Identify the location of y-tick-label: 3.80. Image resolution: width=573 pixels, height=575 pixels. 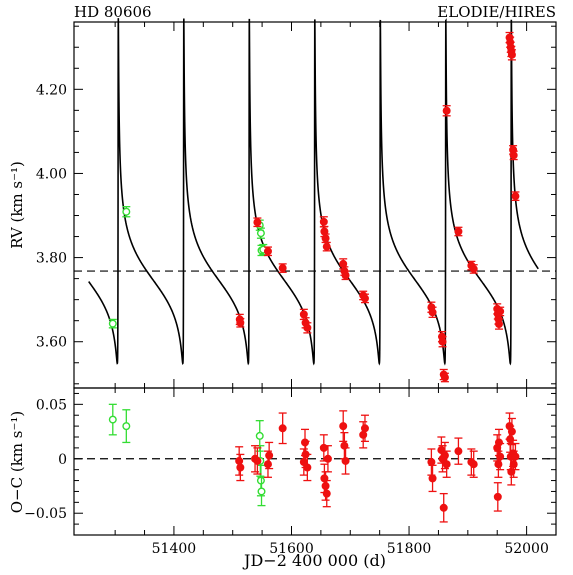
(51, 259).